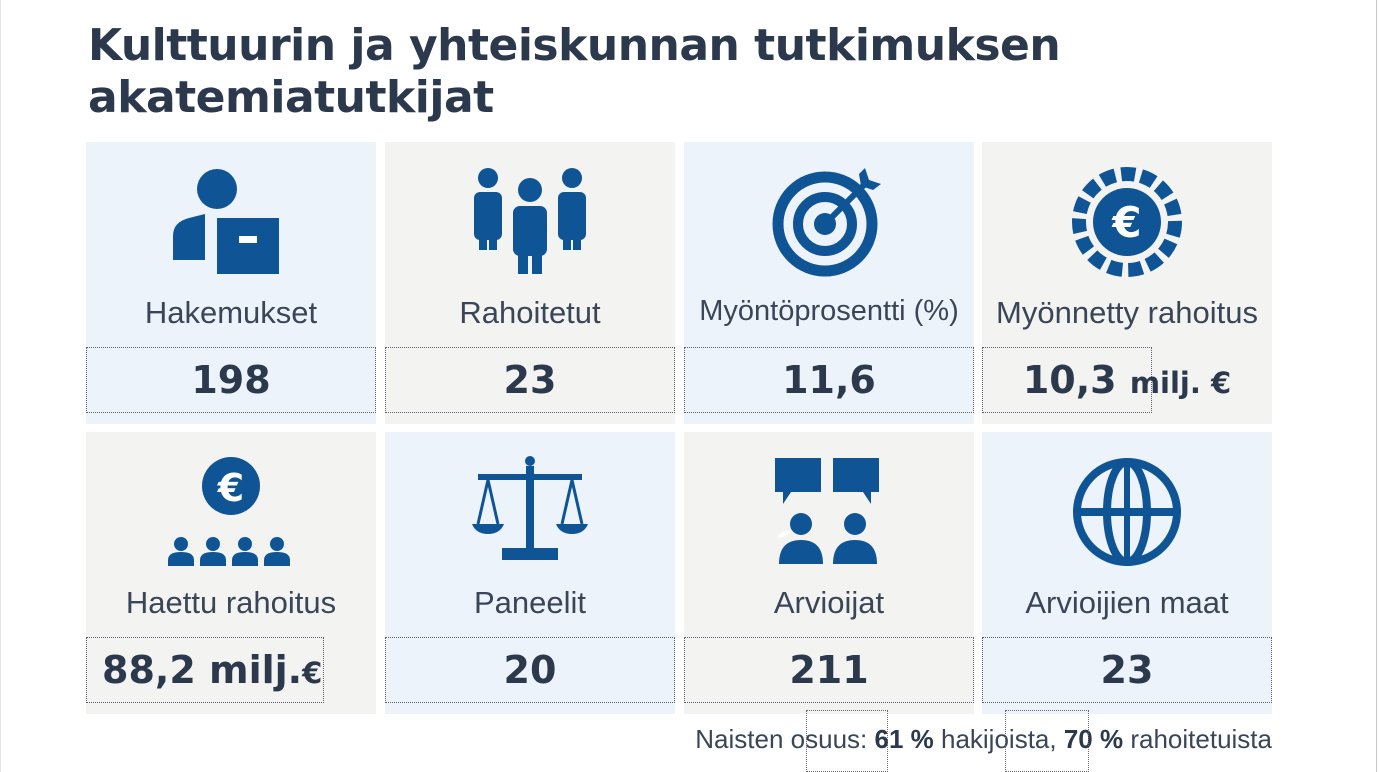 The width and height of the screenshot is (1380, 772). I want to click on card-funded: Rahoitetut 23, so click(530, 283).